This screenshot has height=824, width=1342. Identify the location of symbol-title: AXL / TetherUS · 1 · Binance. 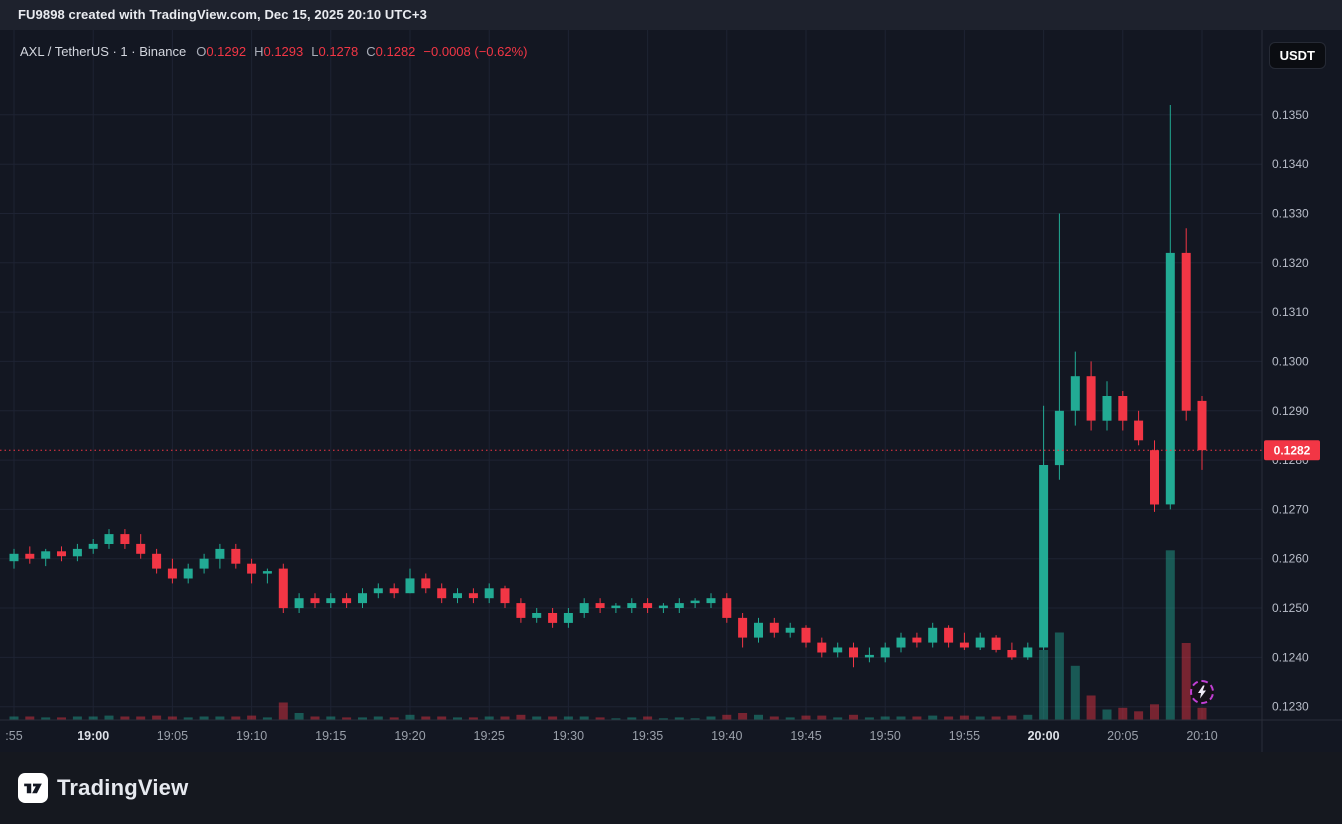
(103, 51).